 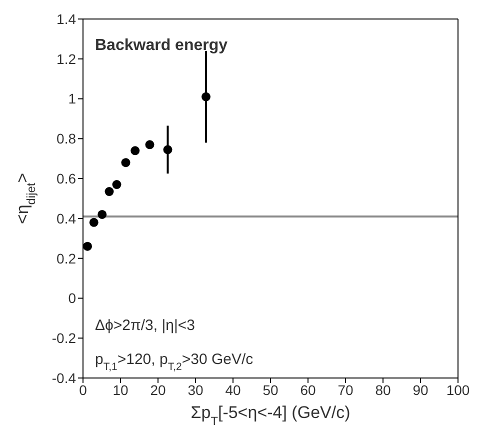 I want to click on y-tick-label: 0.8, so click(x=66, y=138).